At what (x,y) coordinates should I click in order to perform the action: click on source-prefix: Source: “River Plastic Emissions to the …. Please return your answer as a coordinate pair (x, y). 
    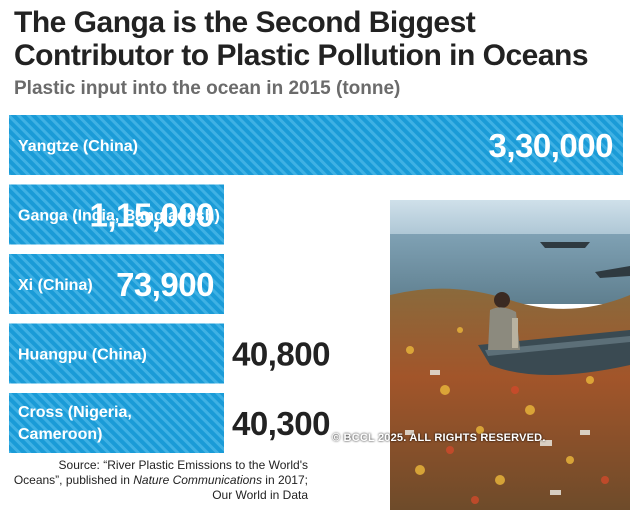
    Looking at the image, I should click on (160, 472).